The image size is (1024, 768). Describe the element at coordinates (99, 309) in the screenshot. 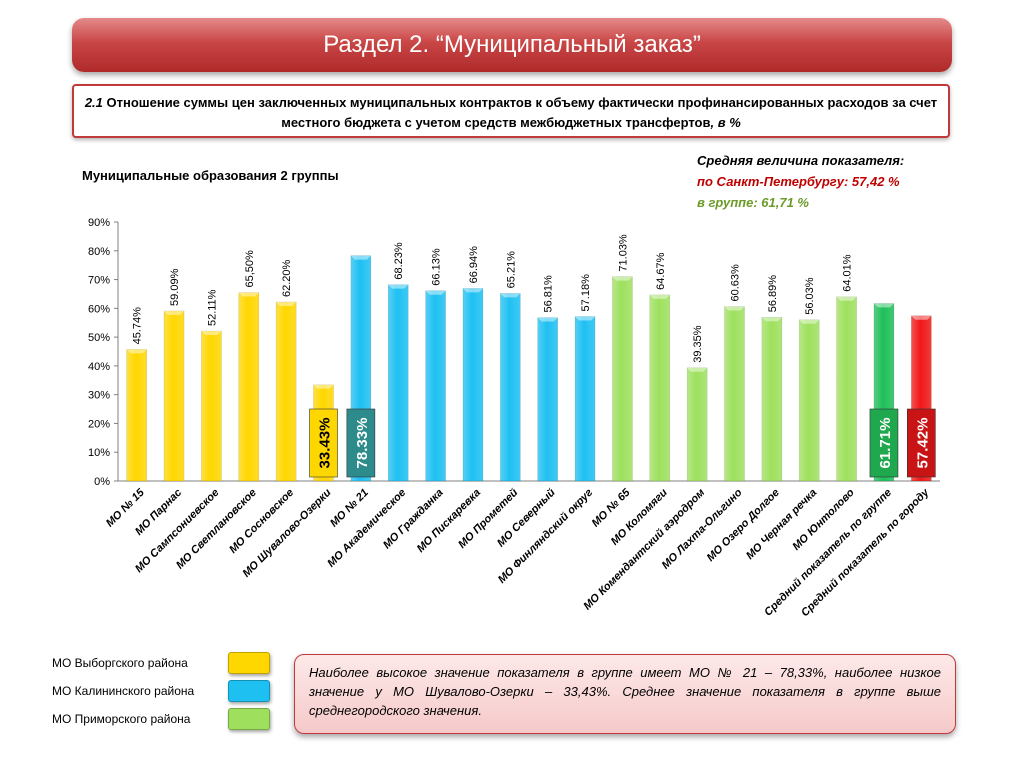

I see `y-tick-label: 60%` at that location.